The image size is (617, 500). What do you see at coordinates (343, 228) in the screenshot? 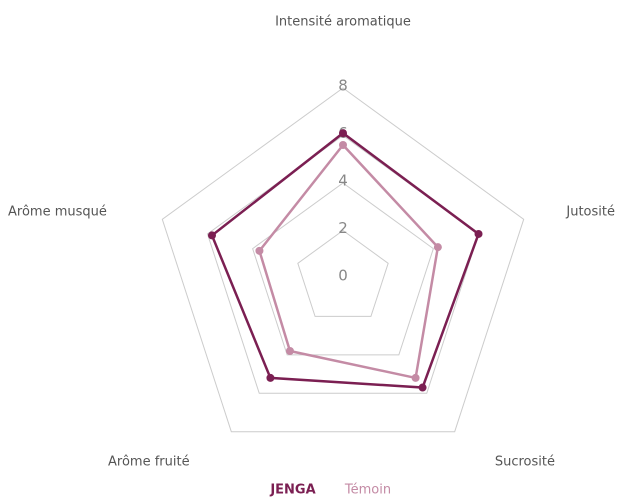
I see `tick-label: 2` at bounding box center [343, 228].